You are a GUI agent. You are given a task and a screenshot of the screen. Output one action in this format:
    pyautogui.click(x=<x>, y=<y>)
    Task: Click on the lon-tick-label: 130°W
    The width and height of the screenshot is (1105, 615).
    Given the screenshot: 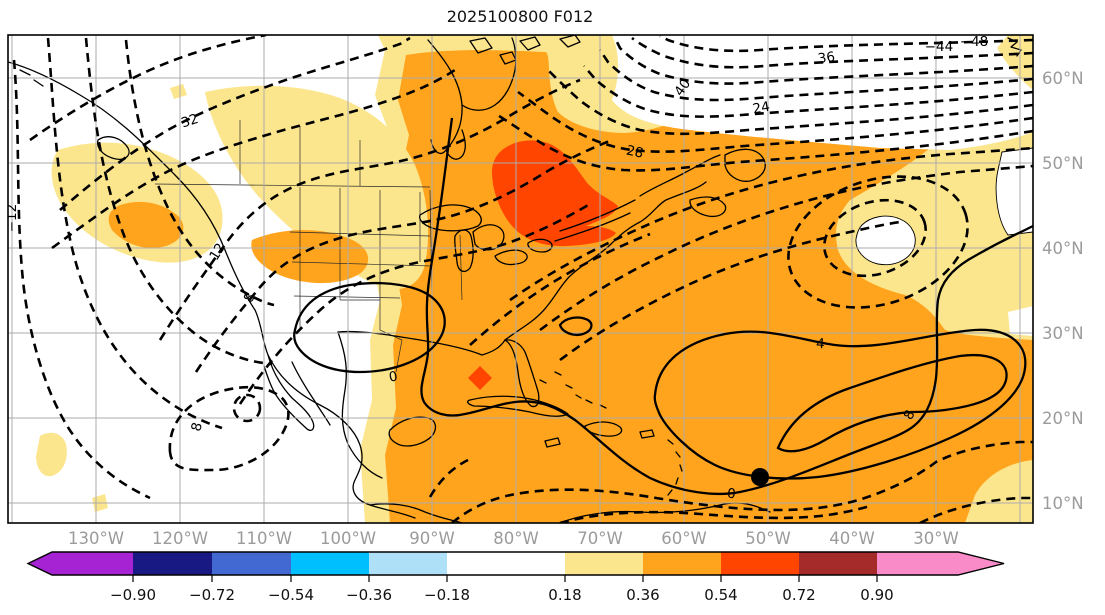 What is the action you would take?
    pyautogui.click(x=96, y=538)
    